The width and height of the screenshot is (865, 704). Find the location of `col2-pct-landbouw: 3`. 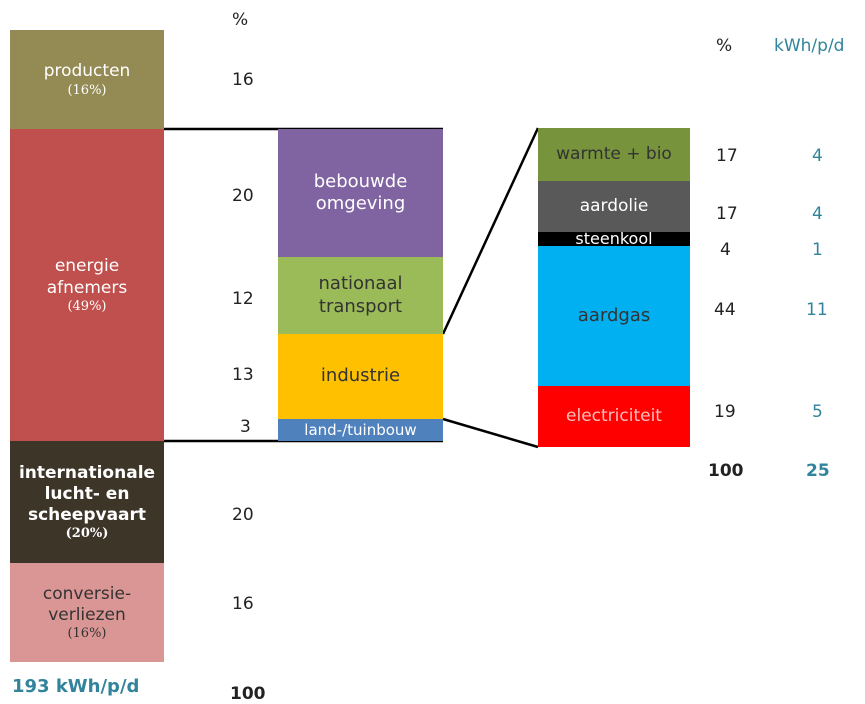

col2-pct-landbouw: 3 is located at coordinates (245, 427).